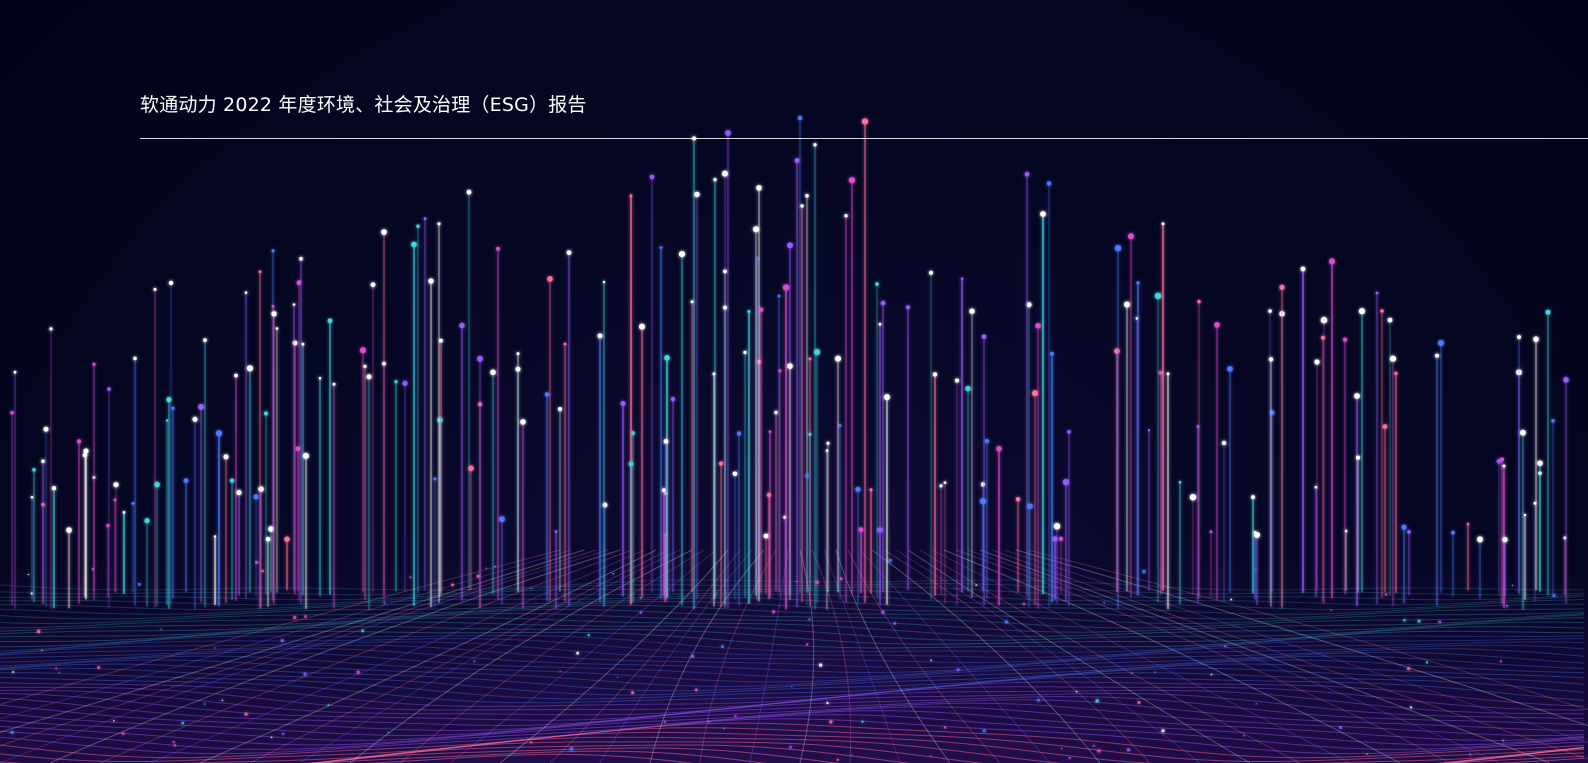 The image size is (1588, 763). Describe the element at coordinates (864, 138) in the screenshot. I see `header-divider` at that location.